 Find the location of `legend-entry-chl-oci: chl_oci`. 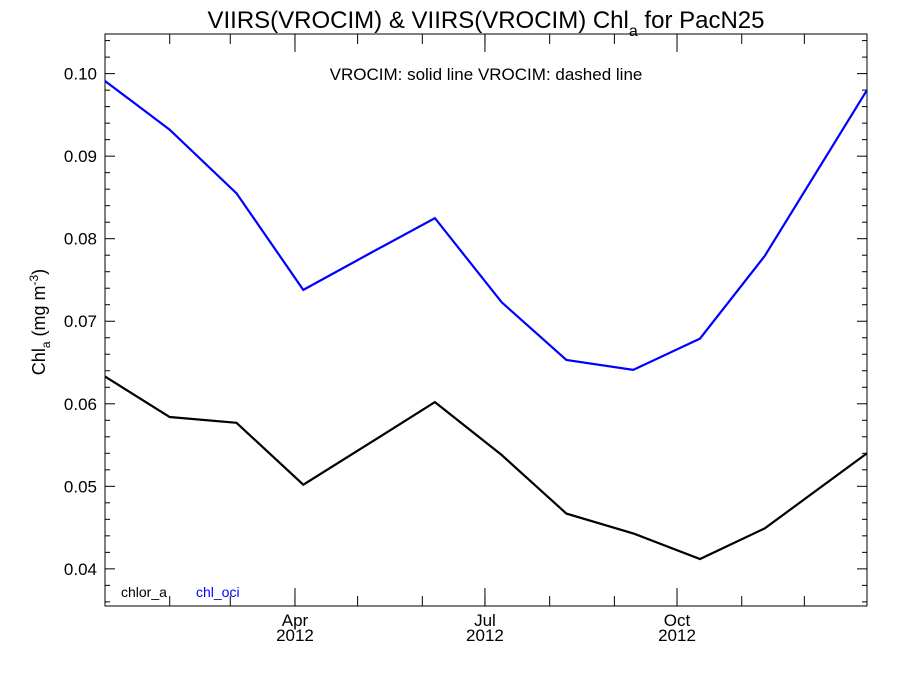

legend-entry-chl-oci: chl_oci is located at coordinates (218, 592).